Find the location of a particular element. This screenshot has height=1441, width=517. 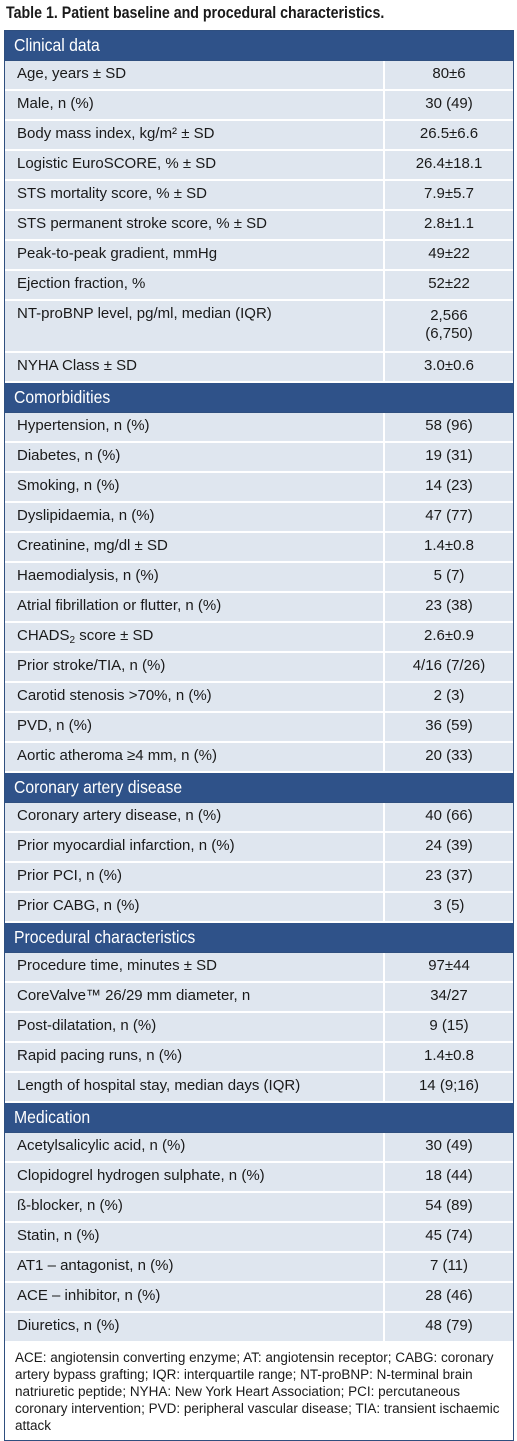

table-row: Aortic atheroma ≥4 mm, n (%) 20 (33) is located at coordinates (259, 758).